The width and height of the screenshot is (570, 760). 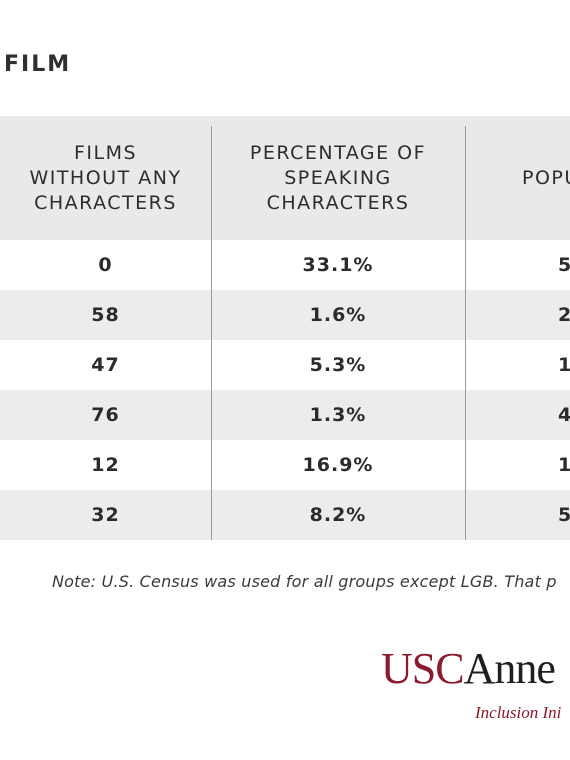 I want to click on header-films-without-characters: FILMS WITHOUT ANY CHARACTERS, so click(x=105, y=177).